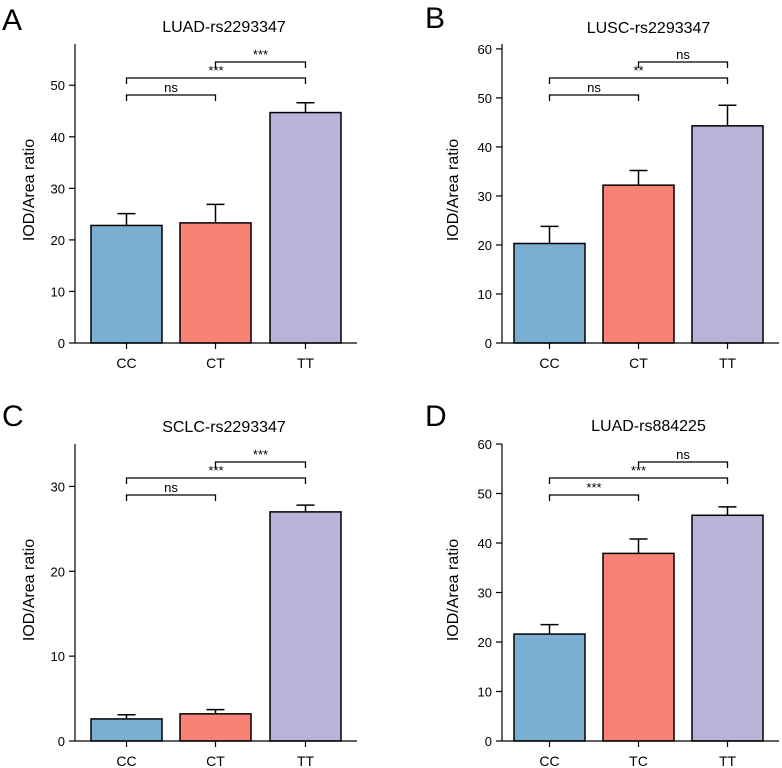 The image size is (782, 768). Describe the element at coordinates (13, 416) in the screenshot. I see `panel-letter: C` at that location.